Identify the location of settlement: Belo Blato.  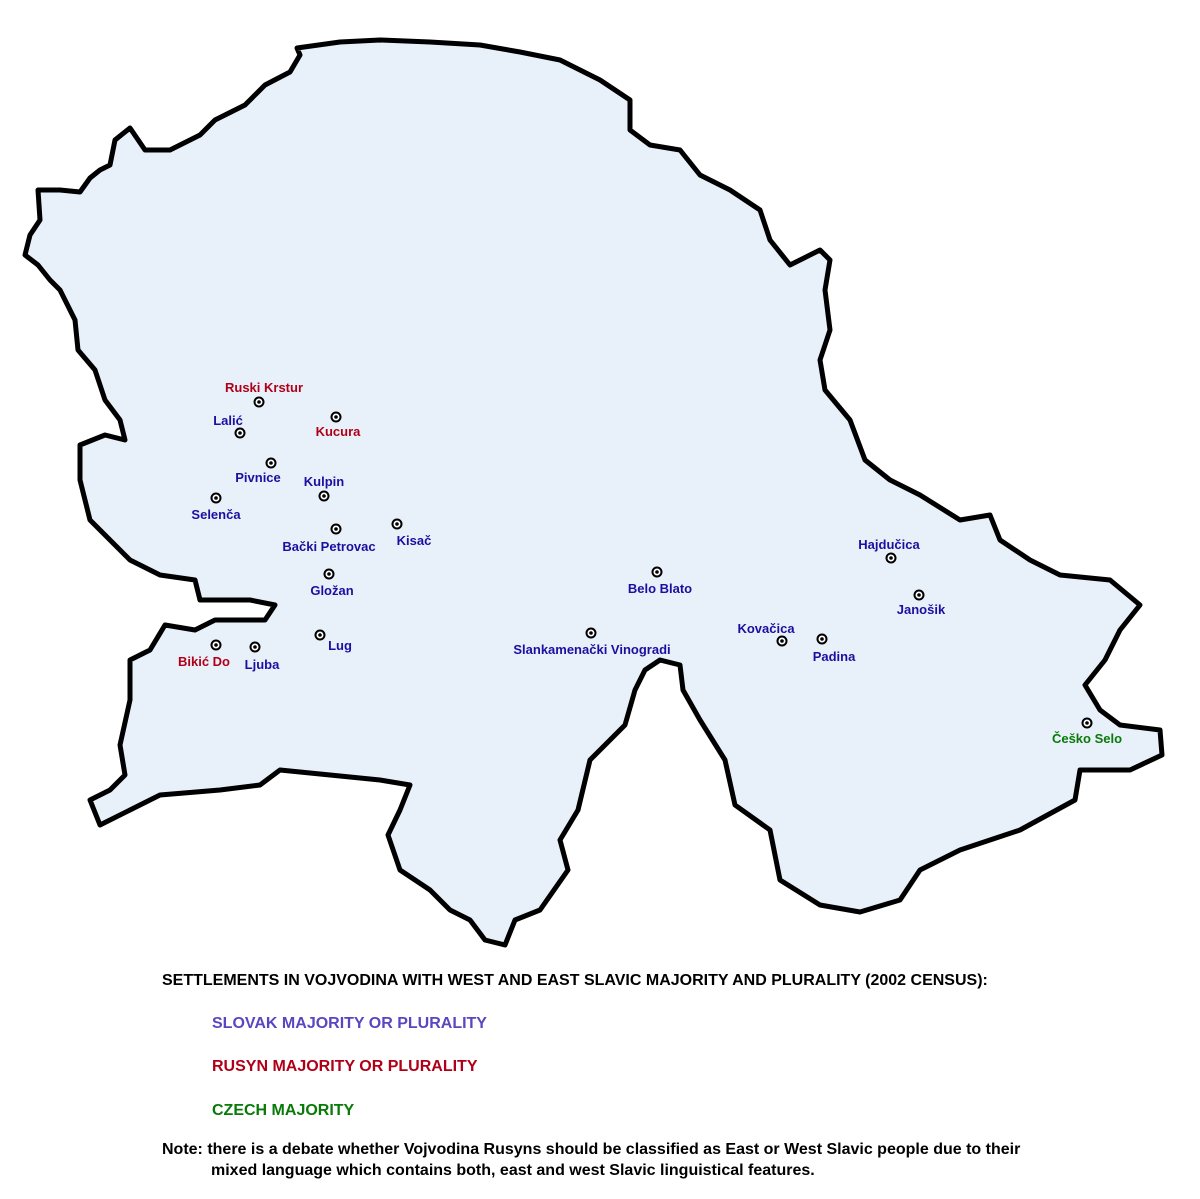
(660, 581).